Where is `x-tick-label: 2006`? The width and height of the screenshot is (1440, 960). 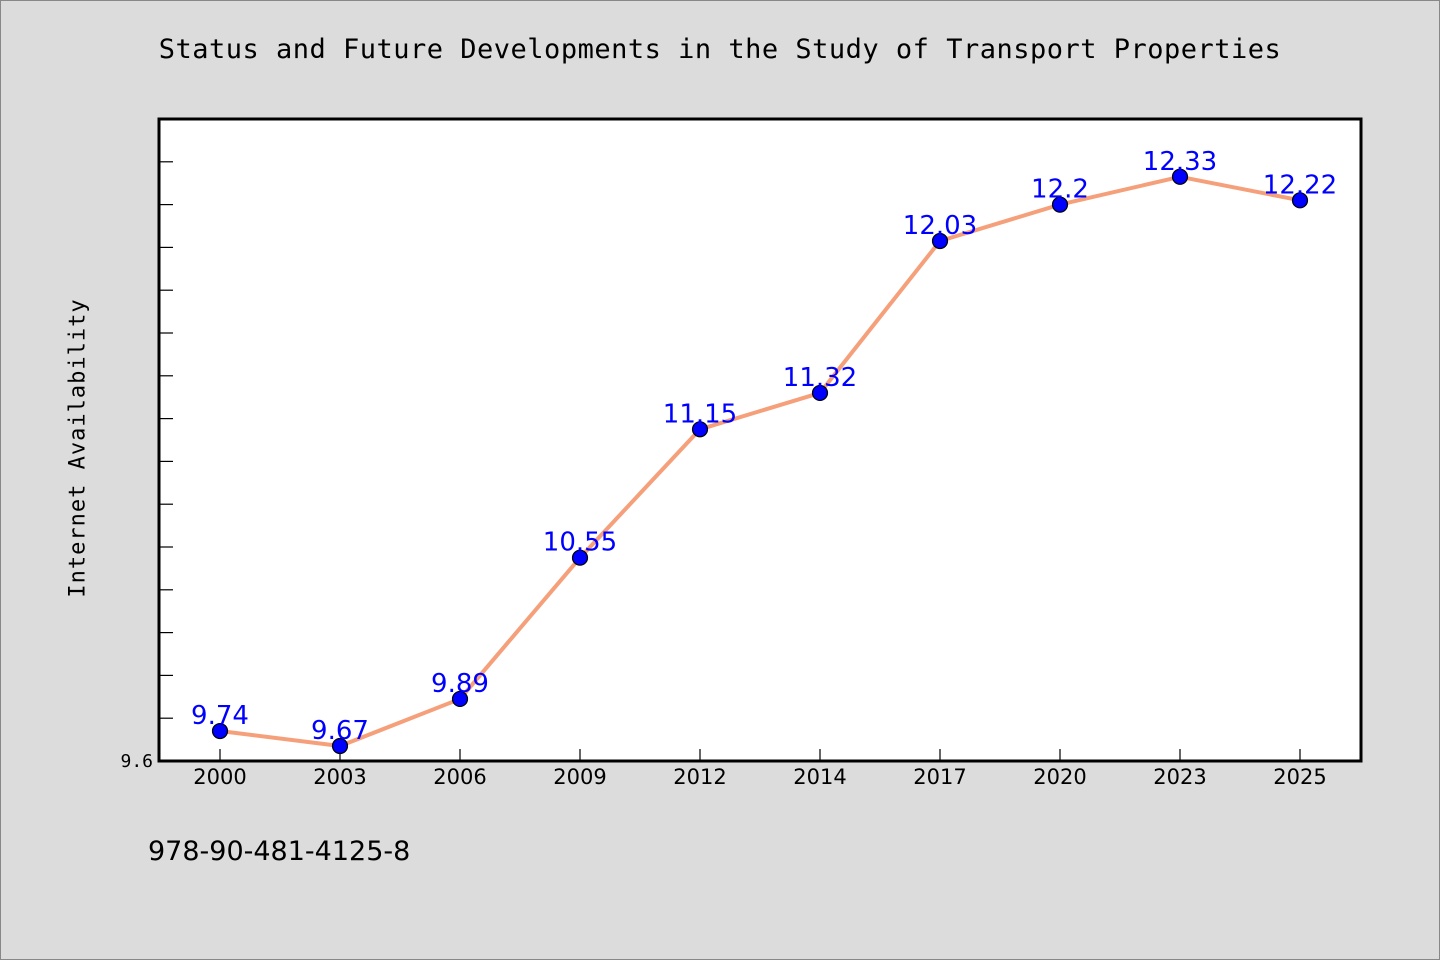
x-tick-label: 2006 is located at coordinates (459, 777).